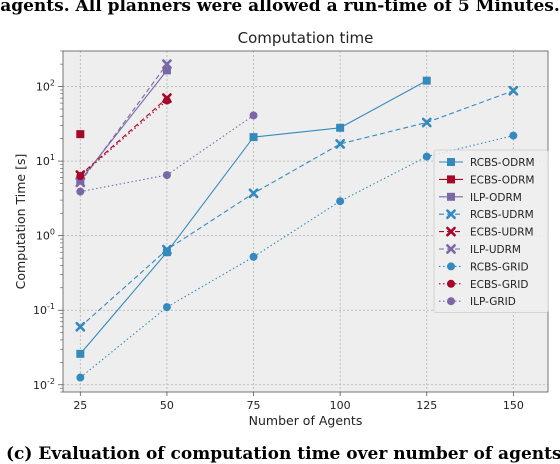 The height and width of the screenshot is (464, 560). I want to click on series-ecbs-grid, so click(123, 138).